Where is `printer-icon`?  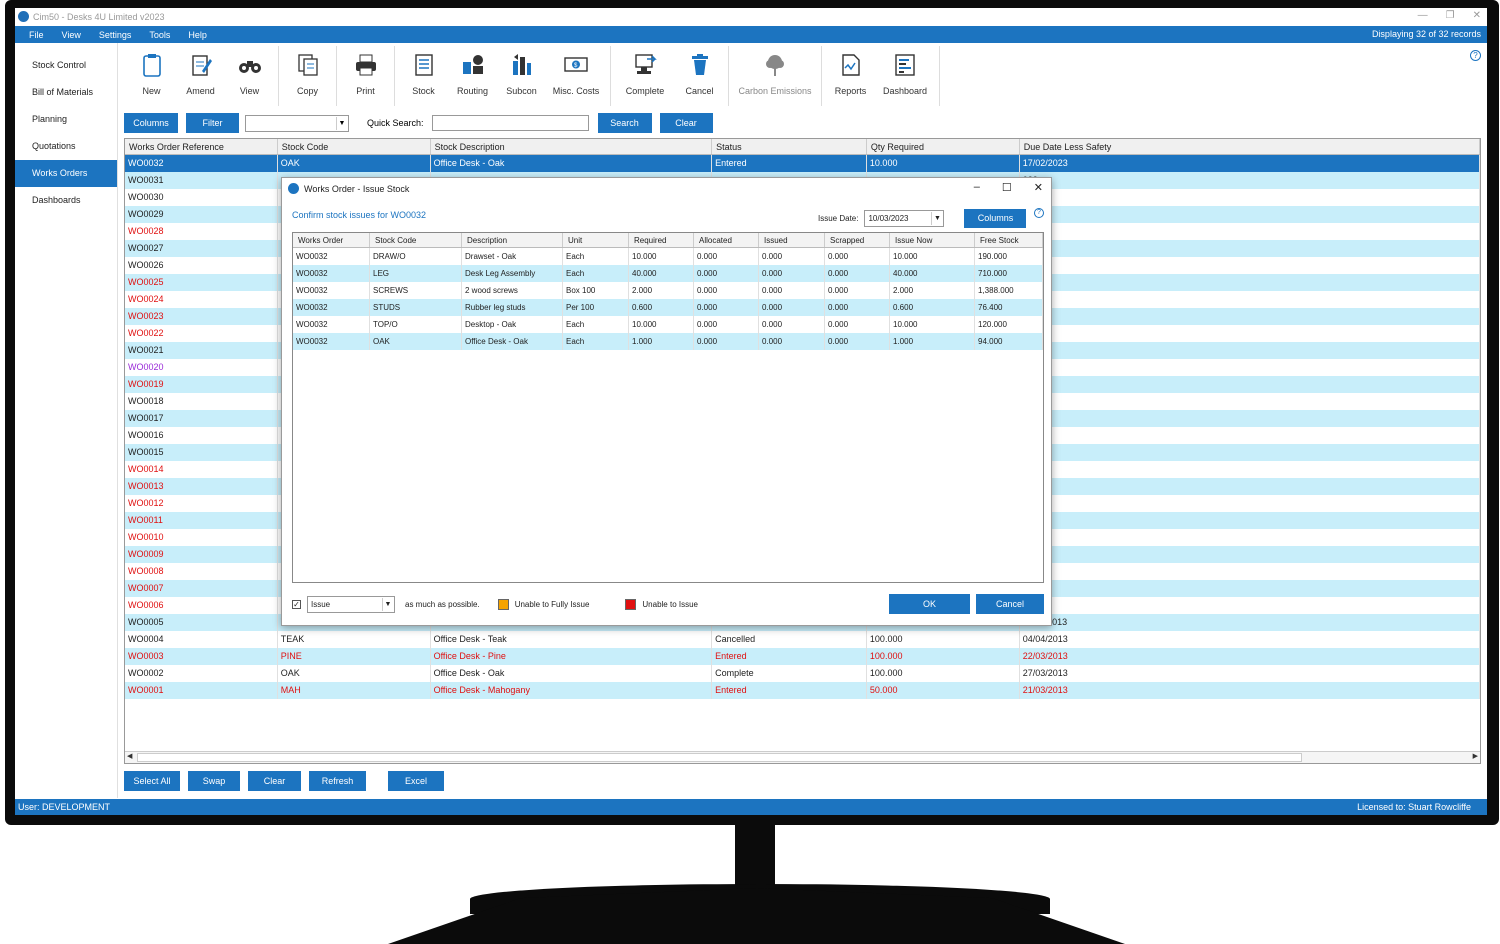
printer-icon is located at coordinates (366, 65).